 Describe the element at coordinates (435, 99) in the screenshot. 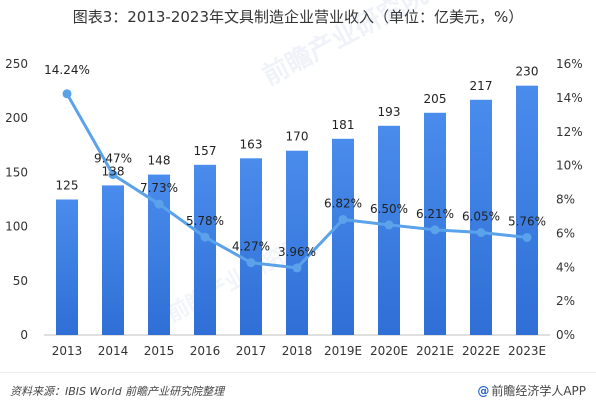

I see `bar-value-label: 205` at that location.